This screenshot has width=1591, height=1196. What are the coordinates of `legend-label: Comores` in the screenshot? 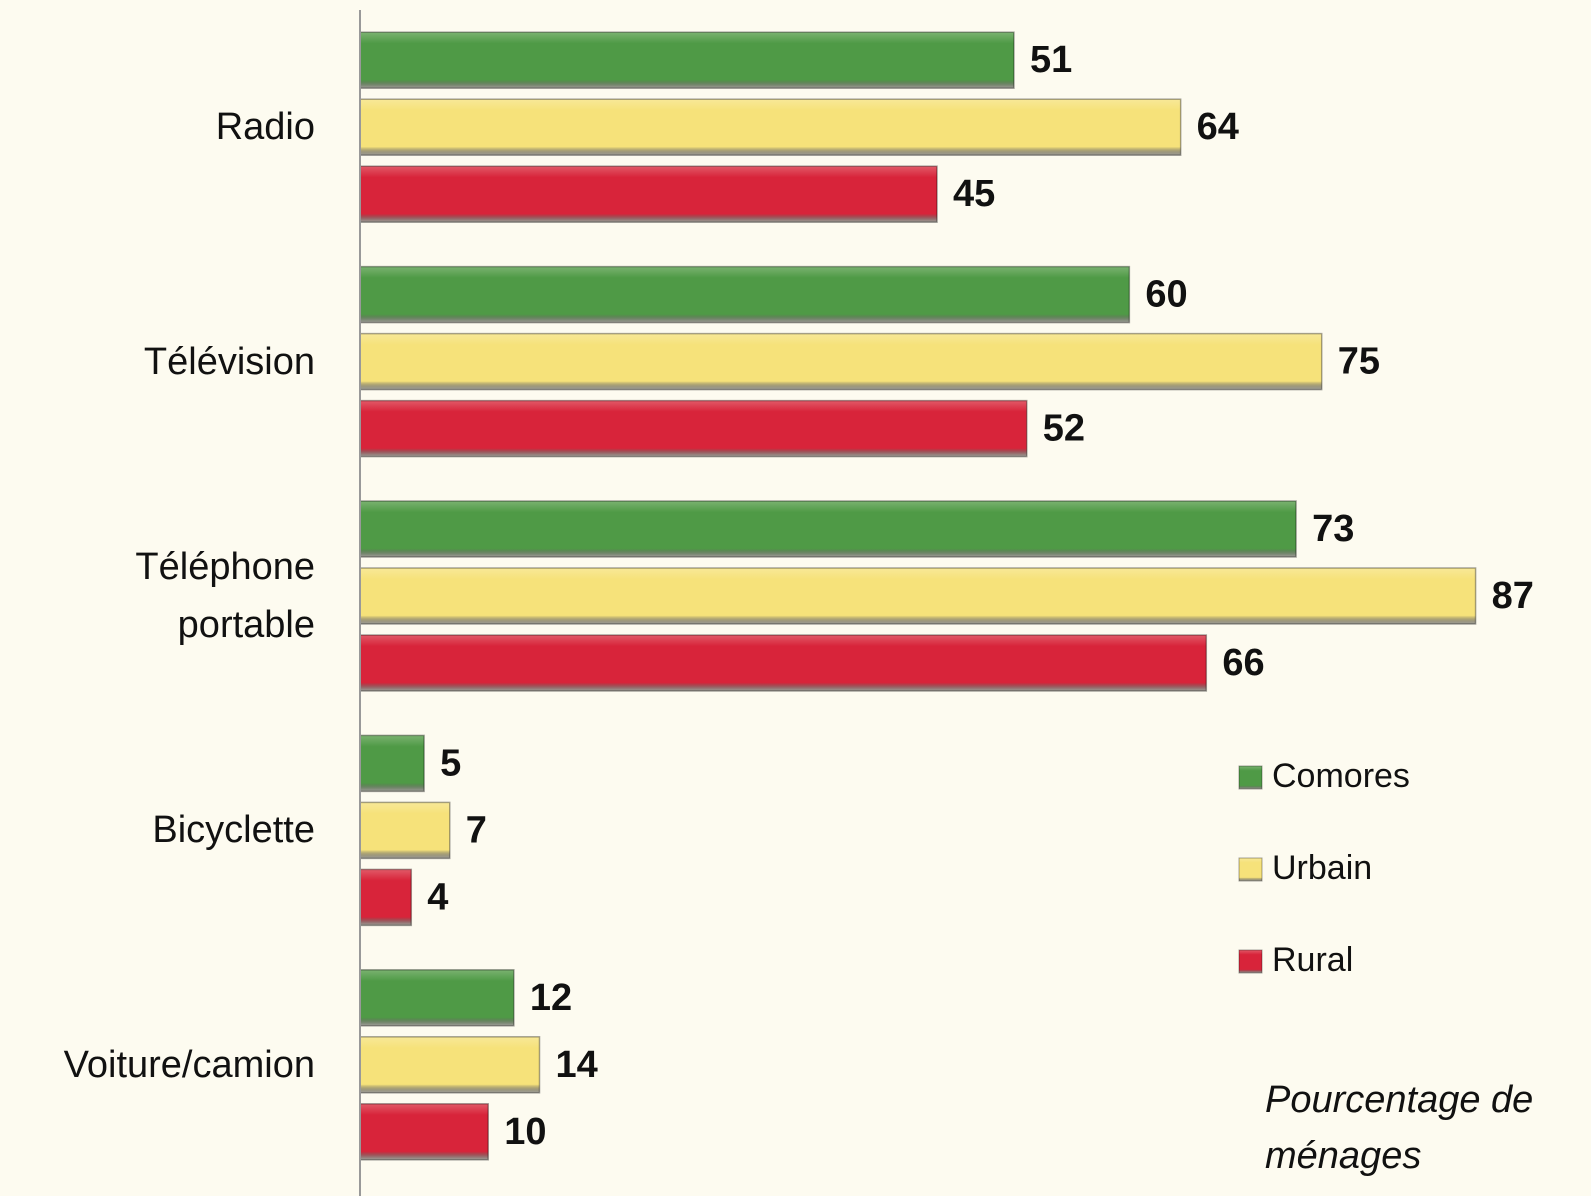 It's located at (1341, 776).